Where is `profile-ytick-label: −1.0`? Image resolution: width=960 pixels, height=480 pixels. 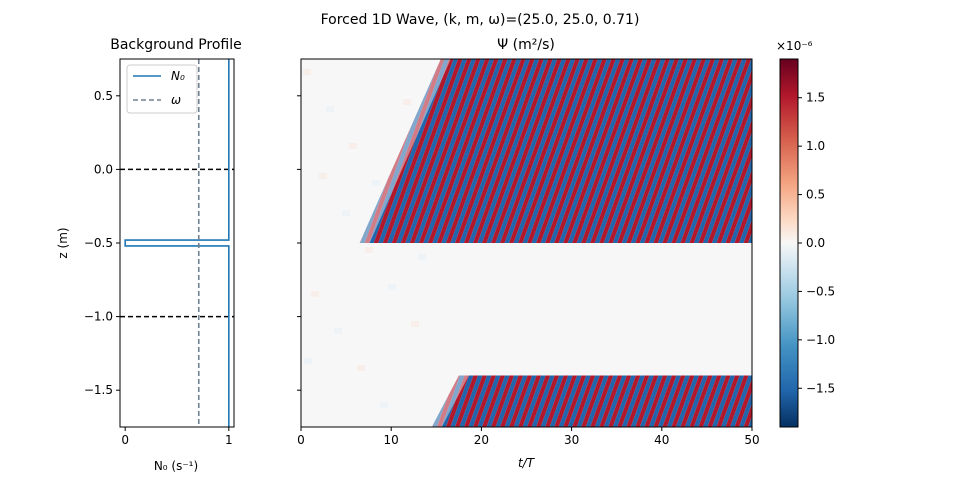 profile-ytick-label: −1.0 is located at coordinates (98, 317).